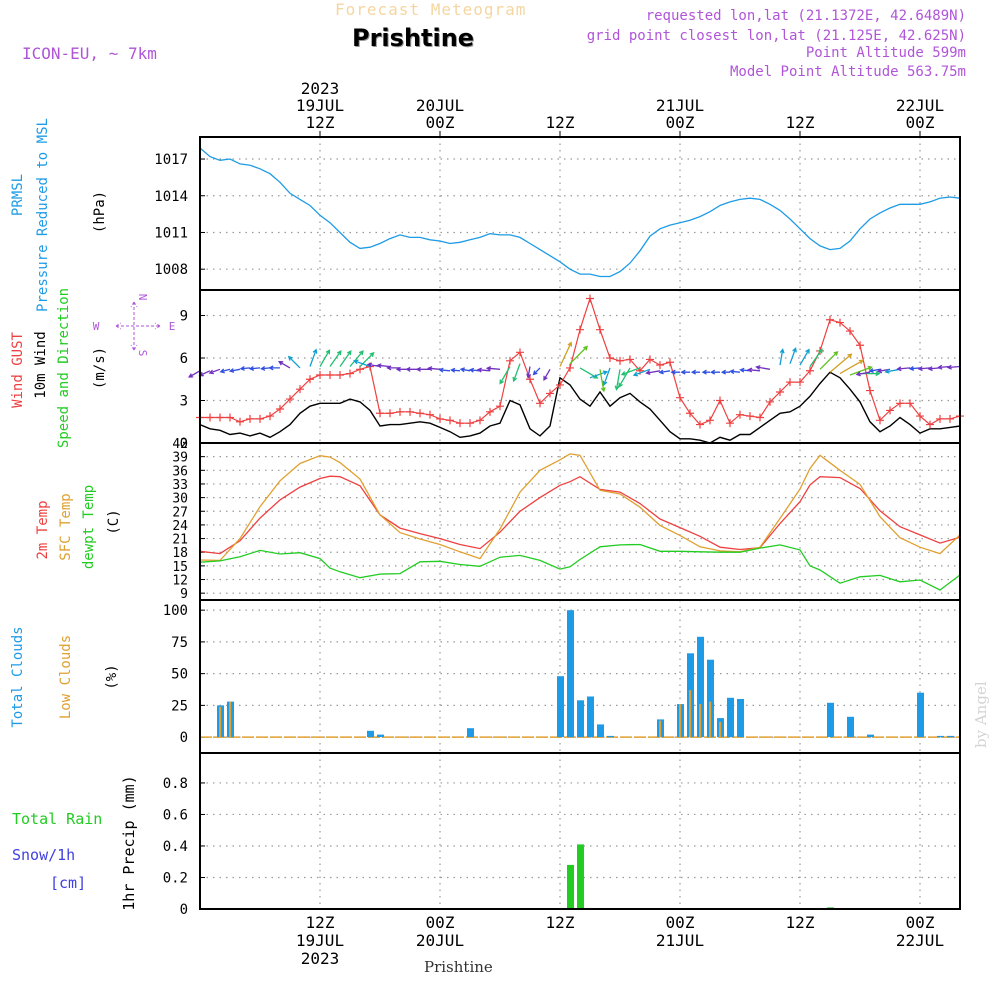  I want to click on wind-direction-label: Speed and Direction, so click(64, 368).